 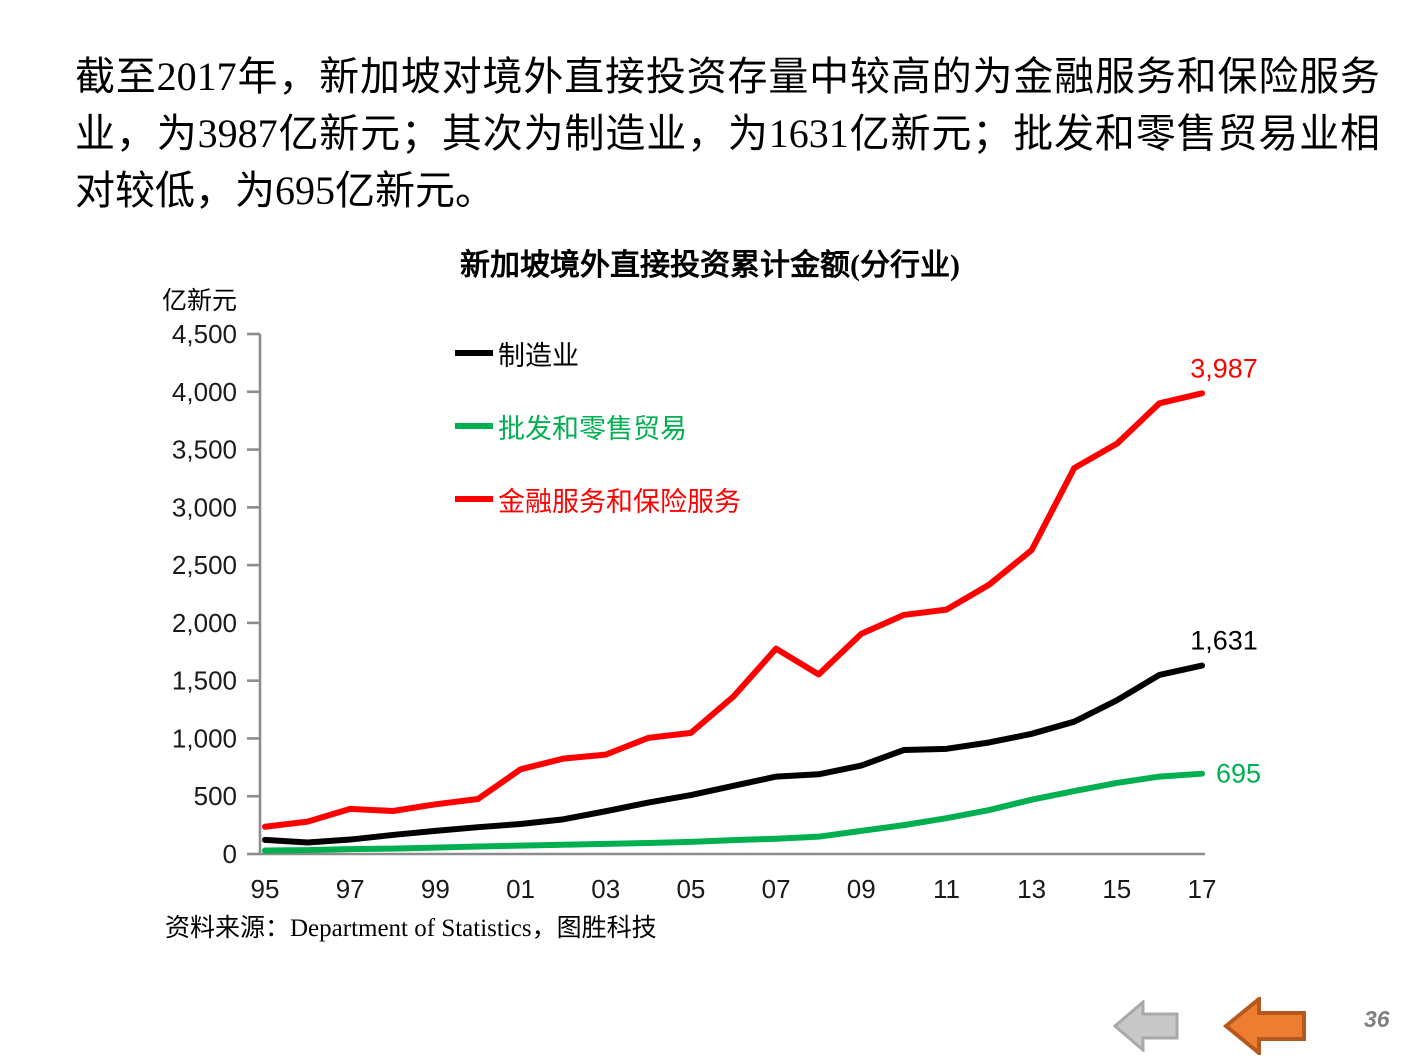 What do you see at coordinates (1202, 889) in the screenshot?
I see `x-tick-label: 17` at bounding box center [1202, 889].